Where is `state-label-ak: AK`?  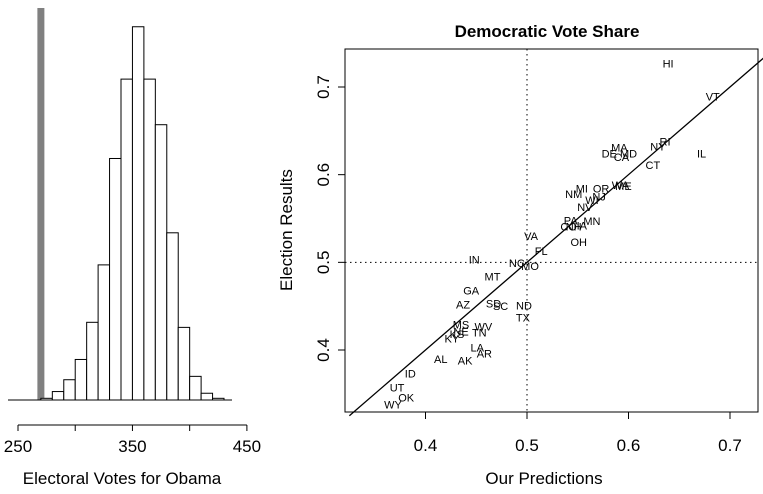 state-label-ak: AK is located at coordinates (465, 362).